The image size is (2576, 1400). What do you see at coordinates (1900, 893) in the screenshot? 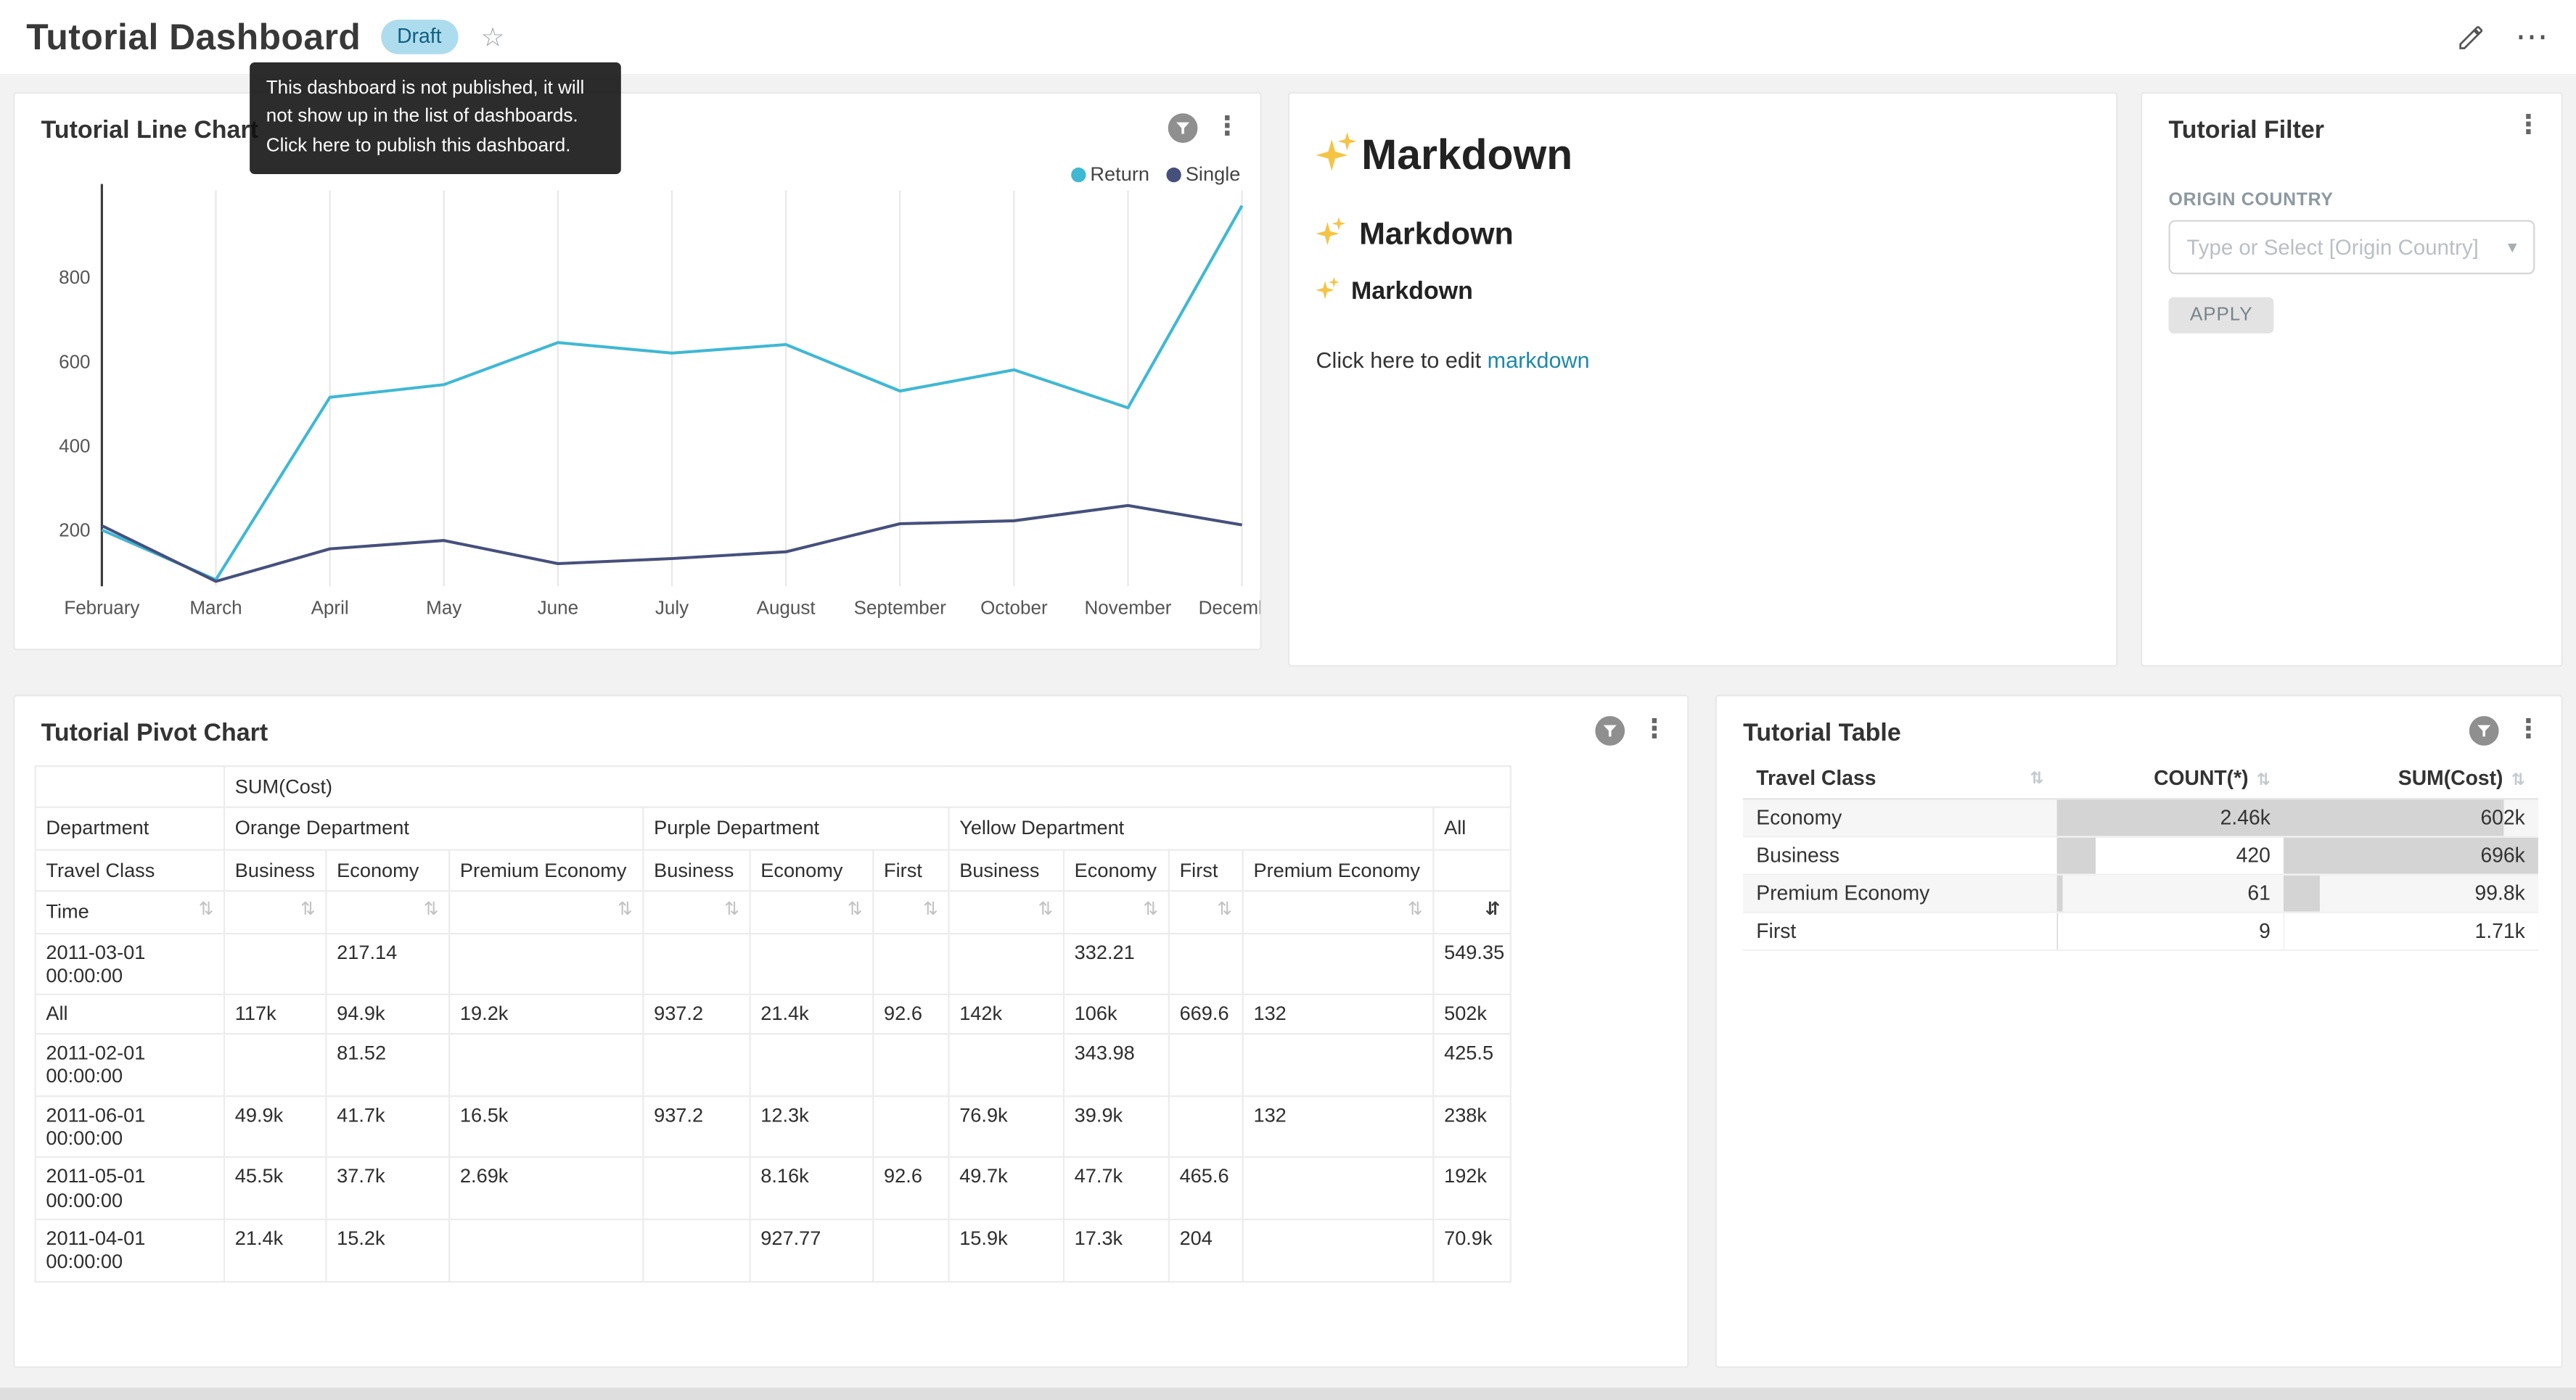
I see `cell-travel-class: Premium Economy` at bounding box center [1900, 893].